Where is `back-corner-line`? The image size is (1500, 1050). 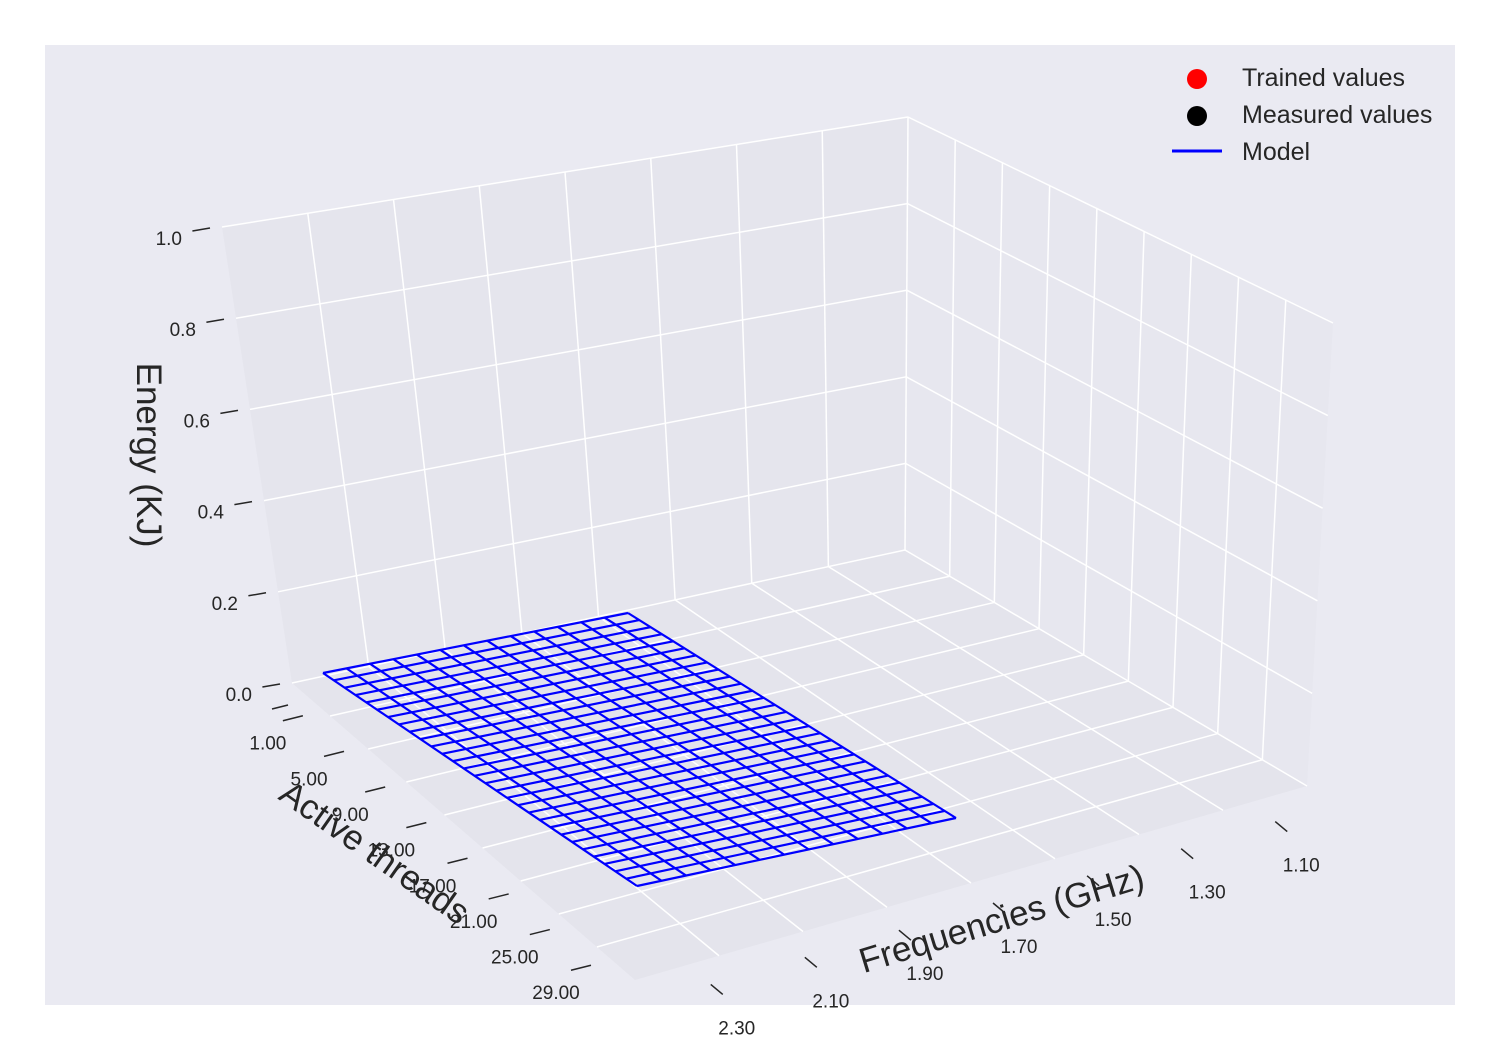
back-corner-line is located at coordinates (906, 333).